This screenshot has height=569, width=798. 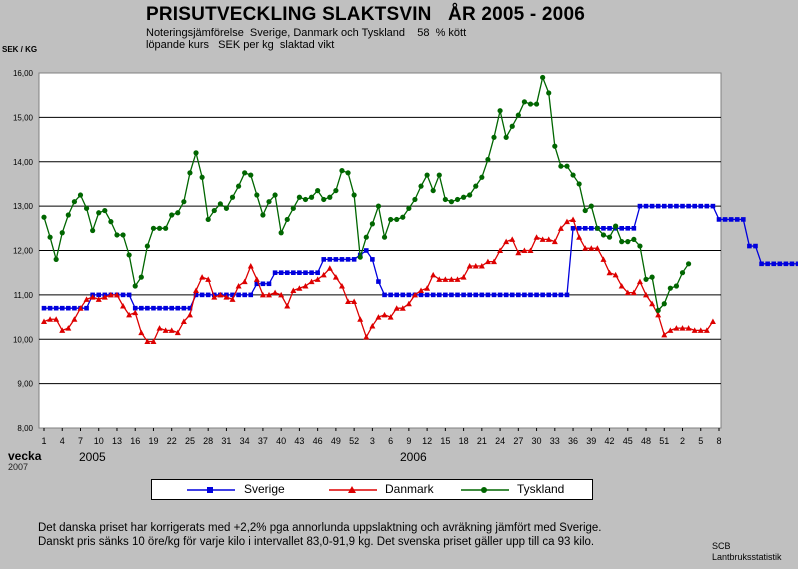 I want to click on y-tick-label: 11,00, so click(x=24, y=295).